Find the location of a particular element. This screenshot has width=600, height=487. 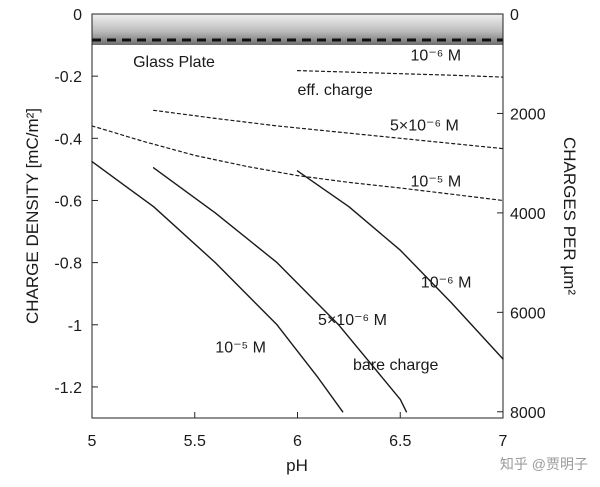

y-right-tick-label: 6000 is located at coordinates (528, 313).